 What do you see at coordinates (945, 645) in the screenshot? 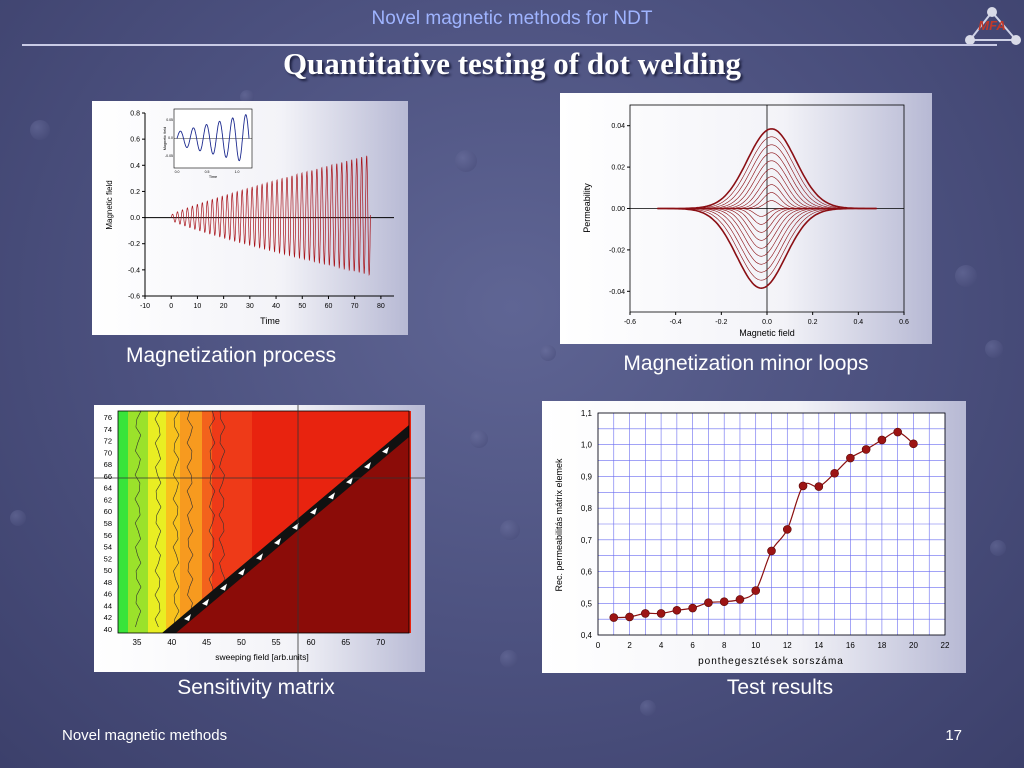
I see `x-tick-label: 22` at bounding box center [945, 645].